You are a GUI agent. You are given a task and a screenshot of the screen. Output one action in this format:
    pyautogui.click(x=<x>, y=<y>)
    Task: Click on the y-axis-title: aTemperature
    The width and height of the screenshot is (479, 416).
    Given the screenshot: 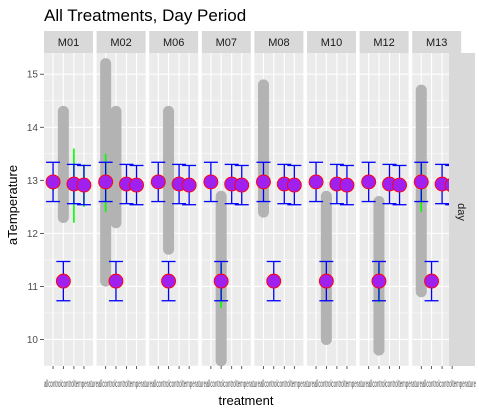 What is the action you would take?
    pyautogui.click(x=12, y=205)
    